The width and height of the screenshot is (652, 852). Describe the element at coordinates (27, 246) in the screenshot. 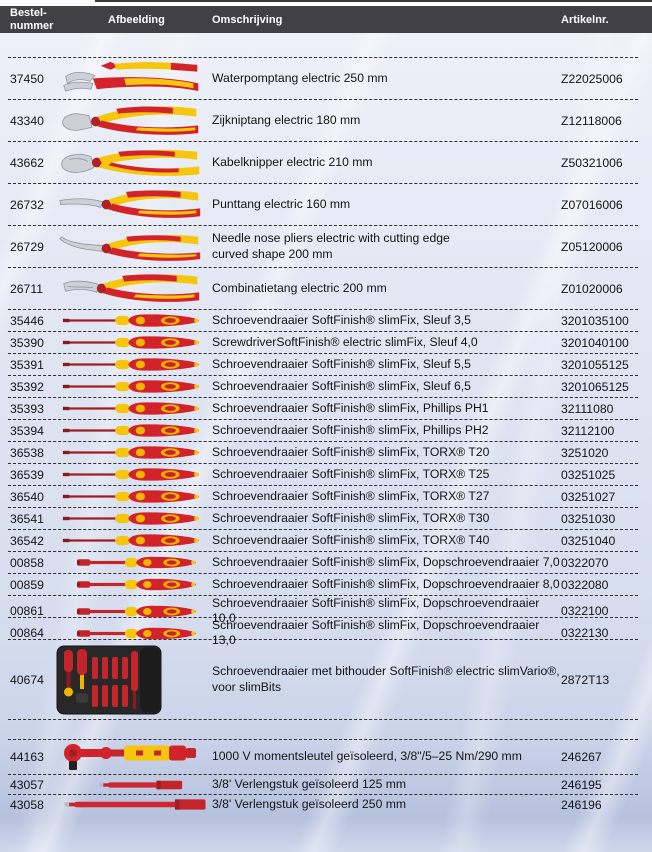

I see `order-number: 26729` at that location.